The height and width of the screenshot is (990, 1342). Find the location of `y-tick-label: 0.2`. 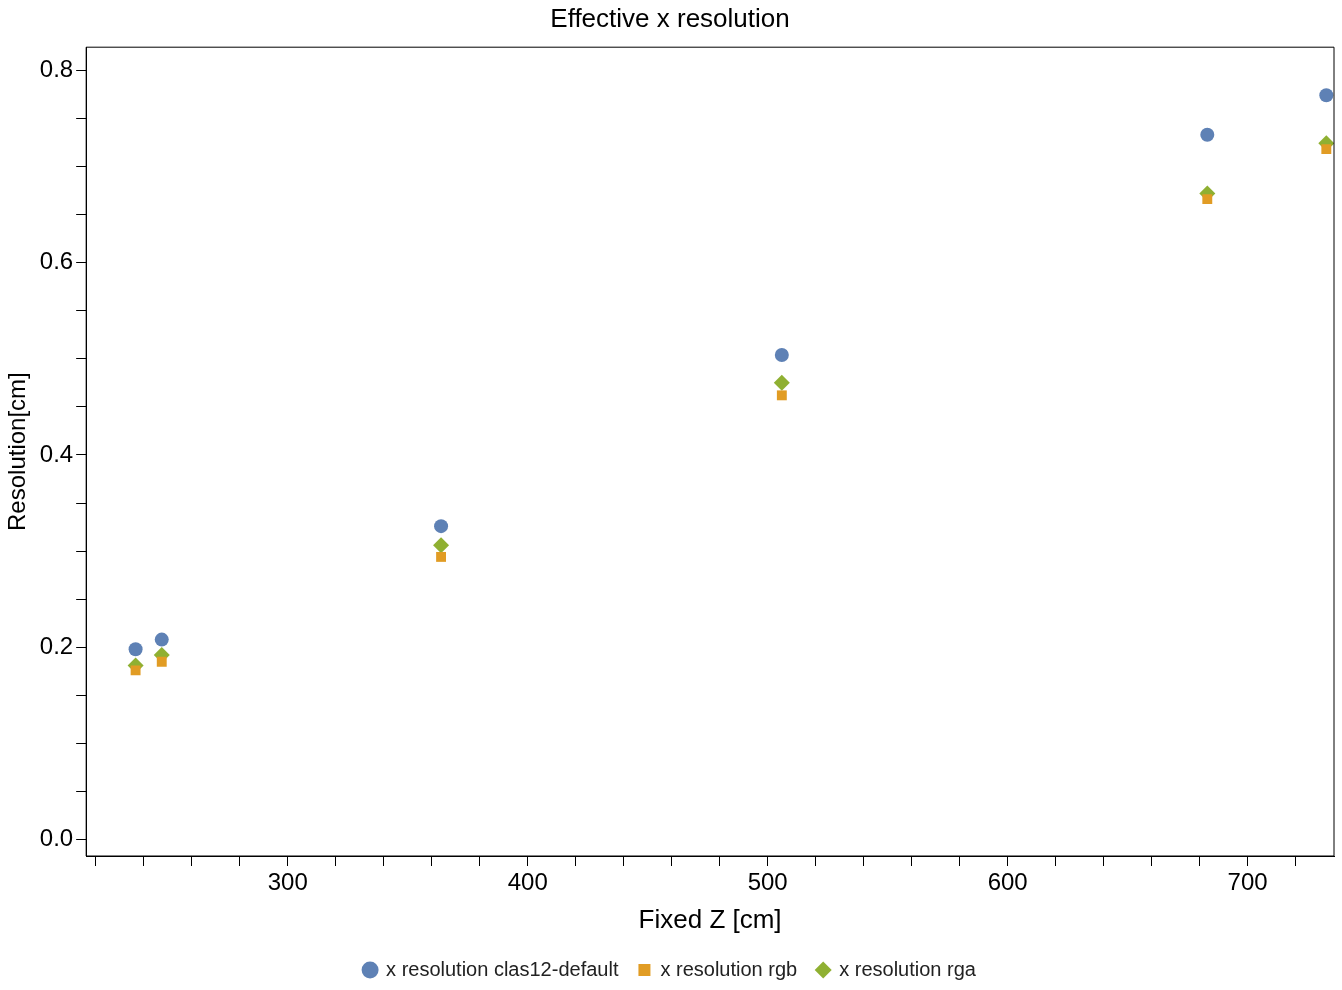

y-tick-label: 0.2 is located at coordinates (56, 645).